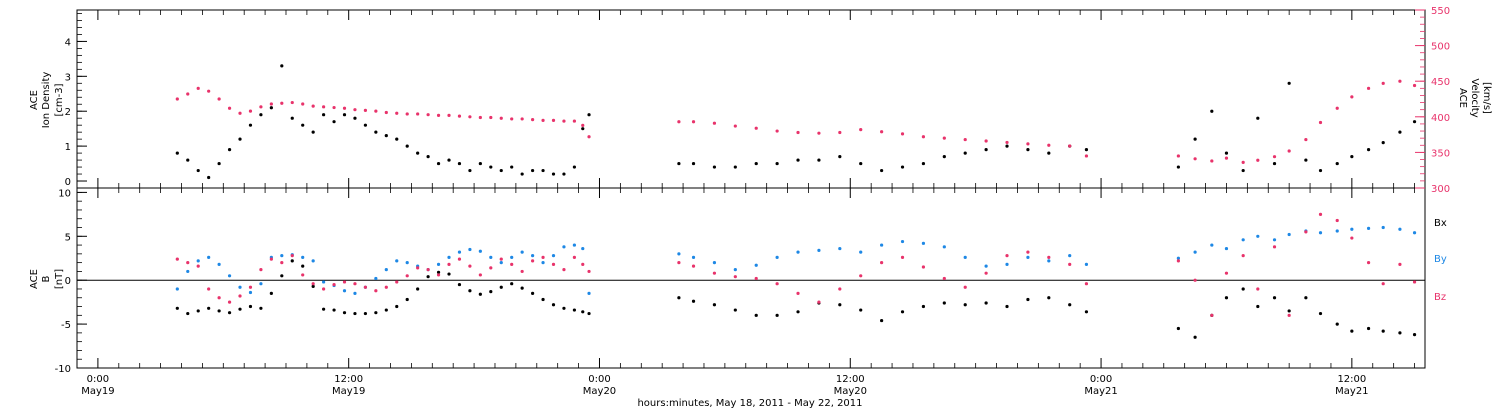 The image size is (1500, 410). Describe the element at coordinates (1486, 98) in the screenshot. I see `velocity-axis-title-line3: [km/s]` at that location.